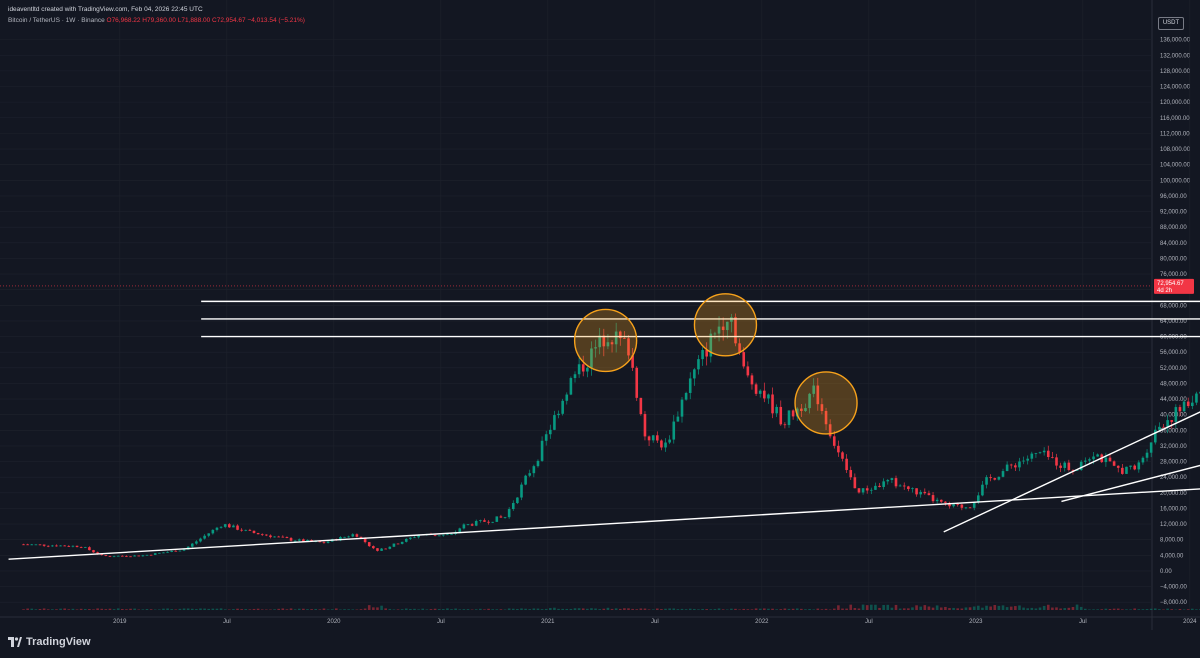 The height and width of the screenshot is (658, 1200). What do you see at coordinates (1173, 338) in the screenshot?
I see `y-tick-label: 60,000.00` at bounding box center [1173, 338].